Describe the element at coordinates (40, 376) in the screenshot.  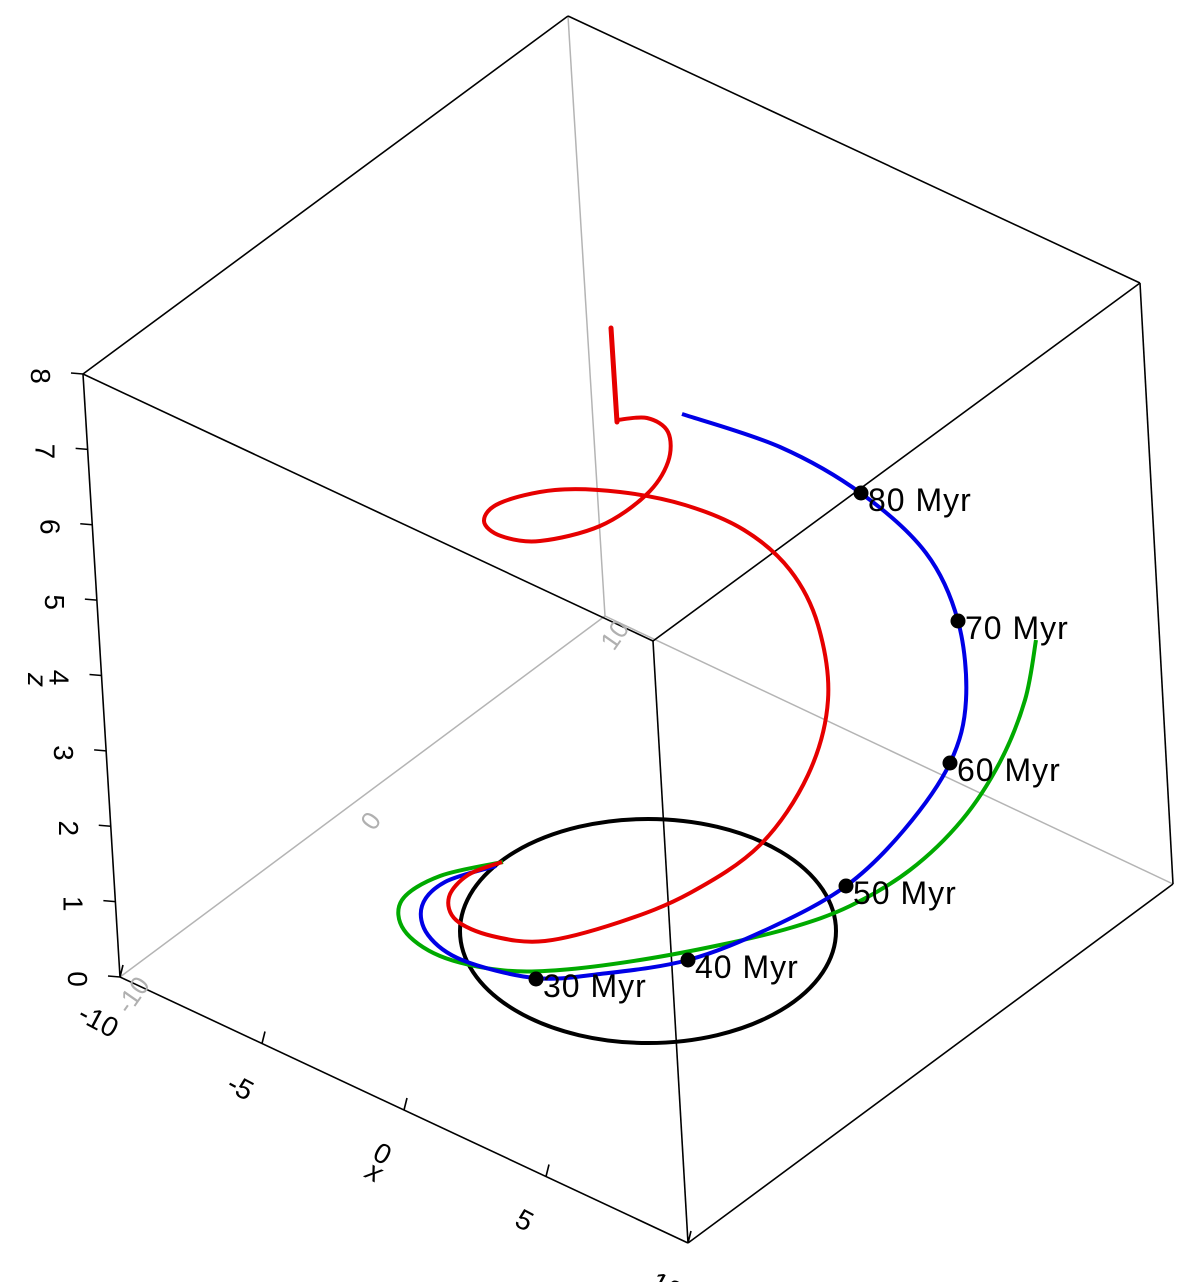
I see `z-tick-label: 8` at that location.